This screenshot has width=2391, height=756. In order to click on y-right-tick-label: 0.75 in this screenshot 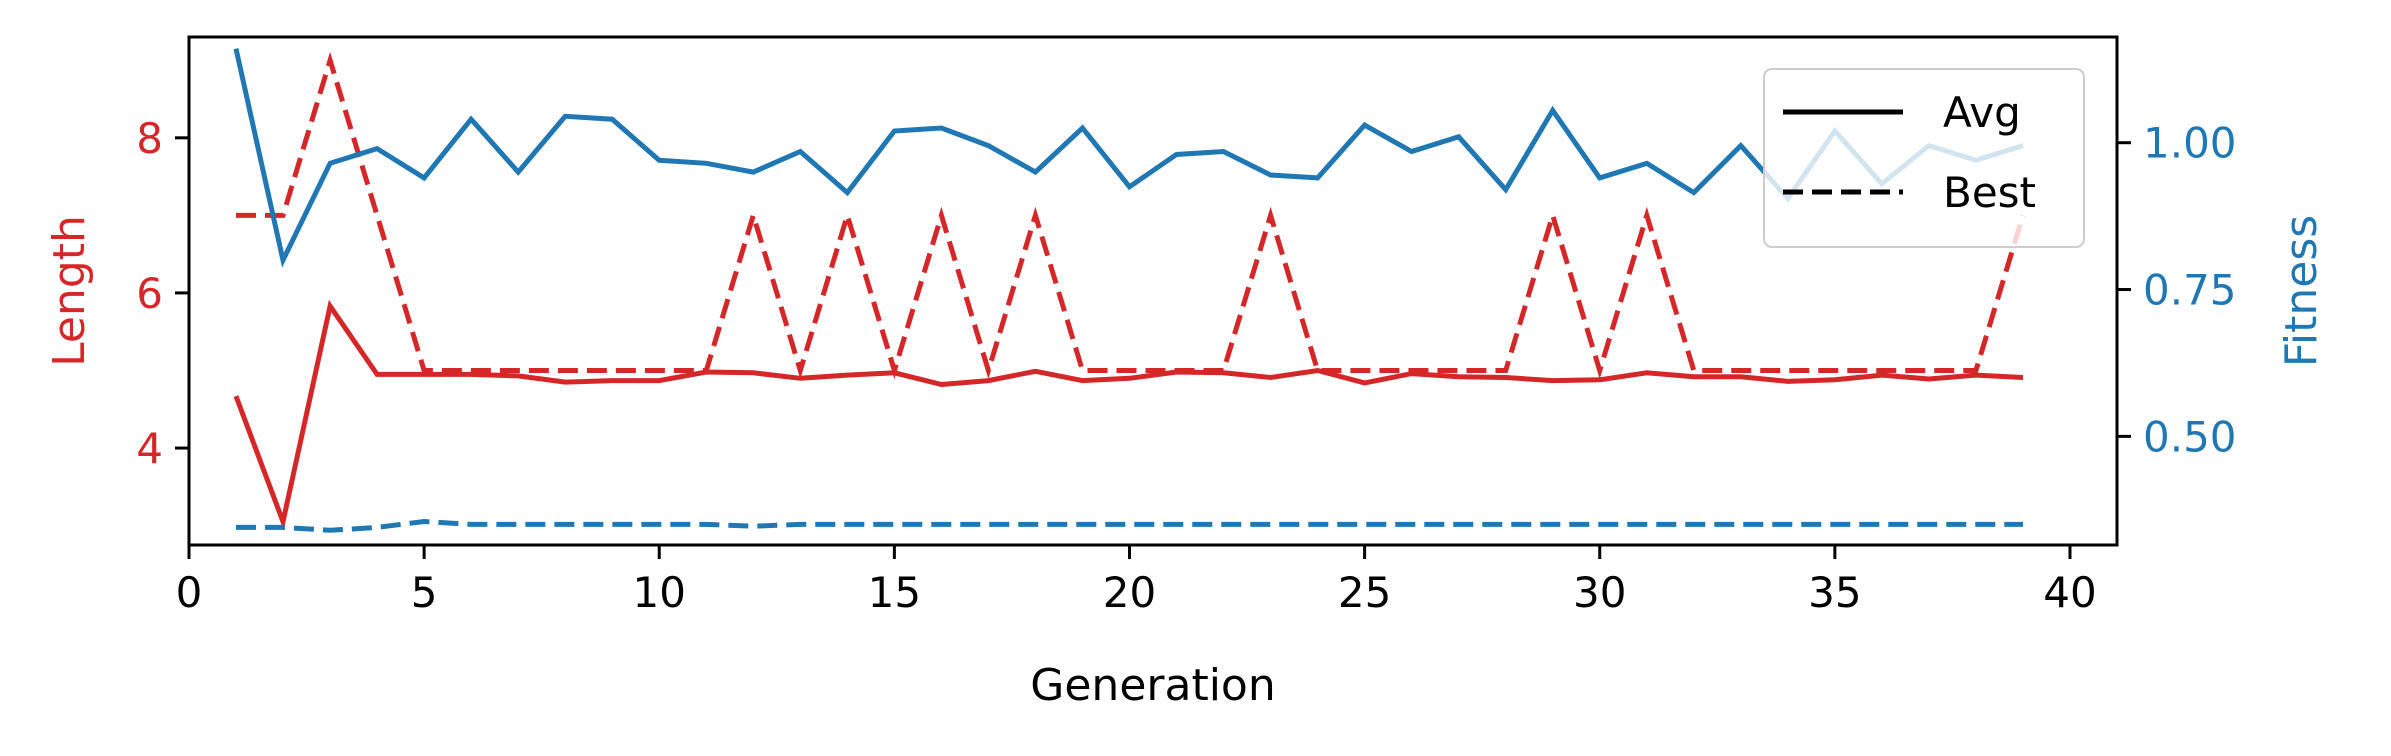, I will do `click(2190, 290)`.